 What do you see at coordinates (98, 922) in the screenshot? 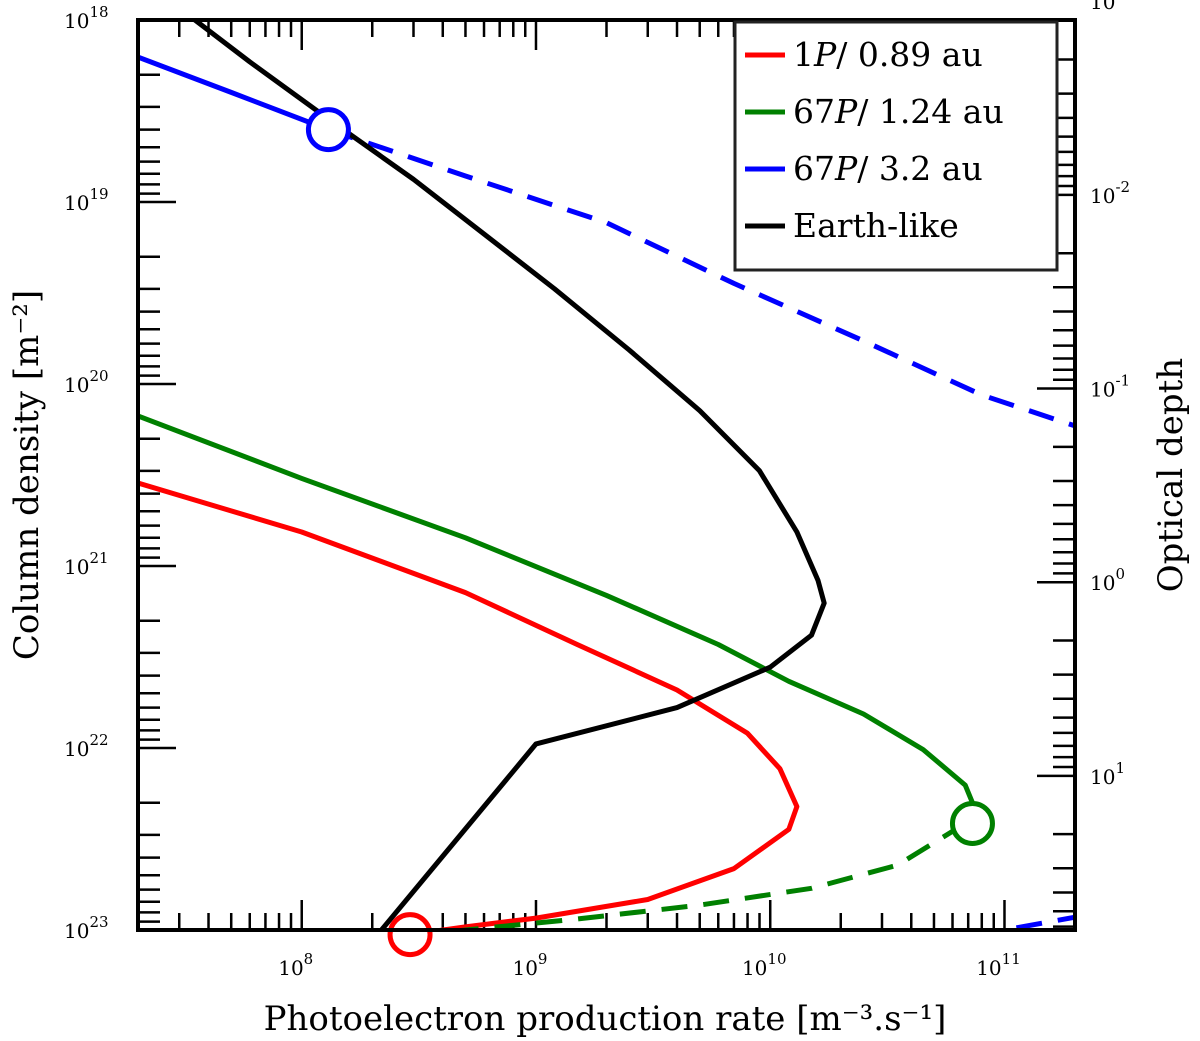
I see `y-tick-label-exponent: 23` at bounding box center [98, 922].